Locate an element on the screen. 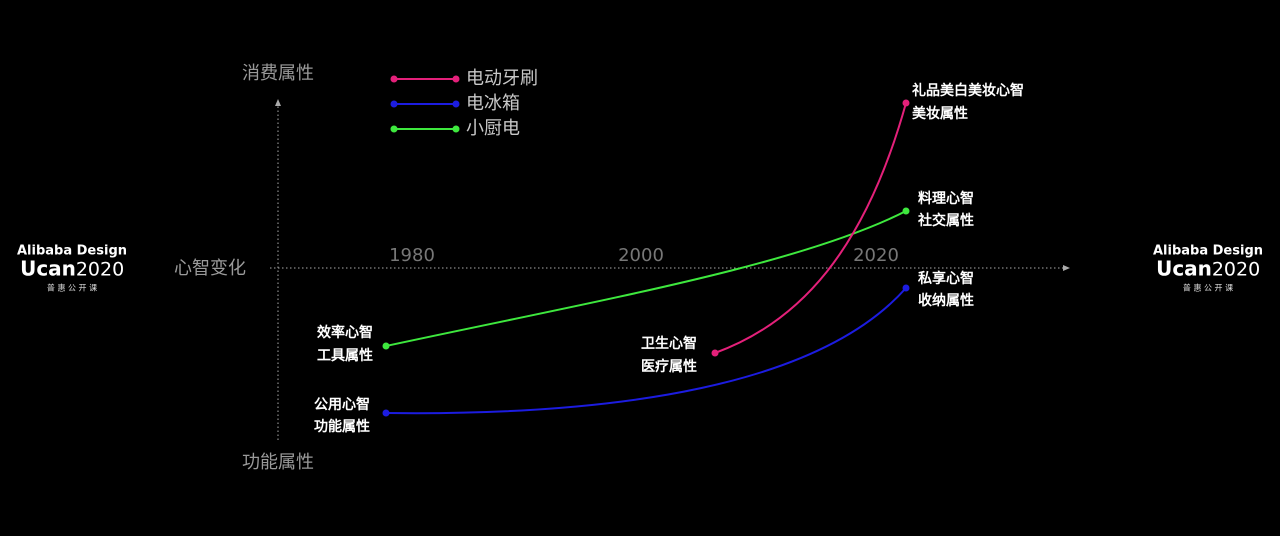 Image resolution: width=1280 pixels, height=536 pixels. point-label: 美妆属性 is located at coordinates (940, 113).